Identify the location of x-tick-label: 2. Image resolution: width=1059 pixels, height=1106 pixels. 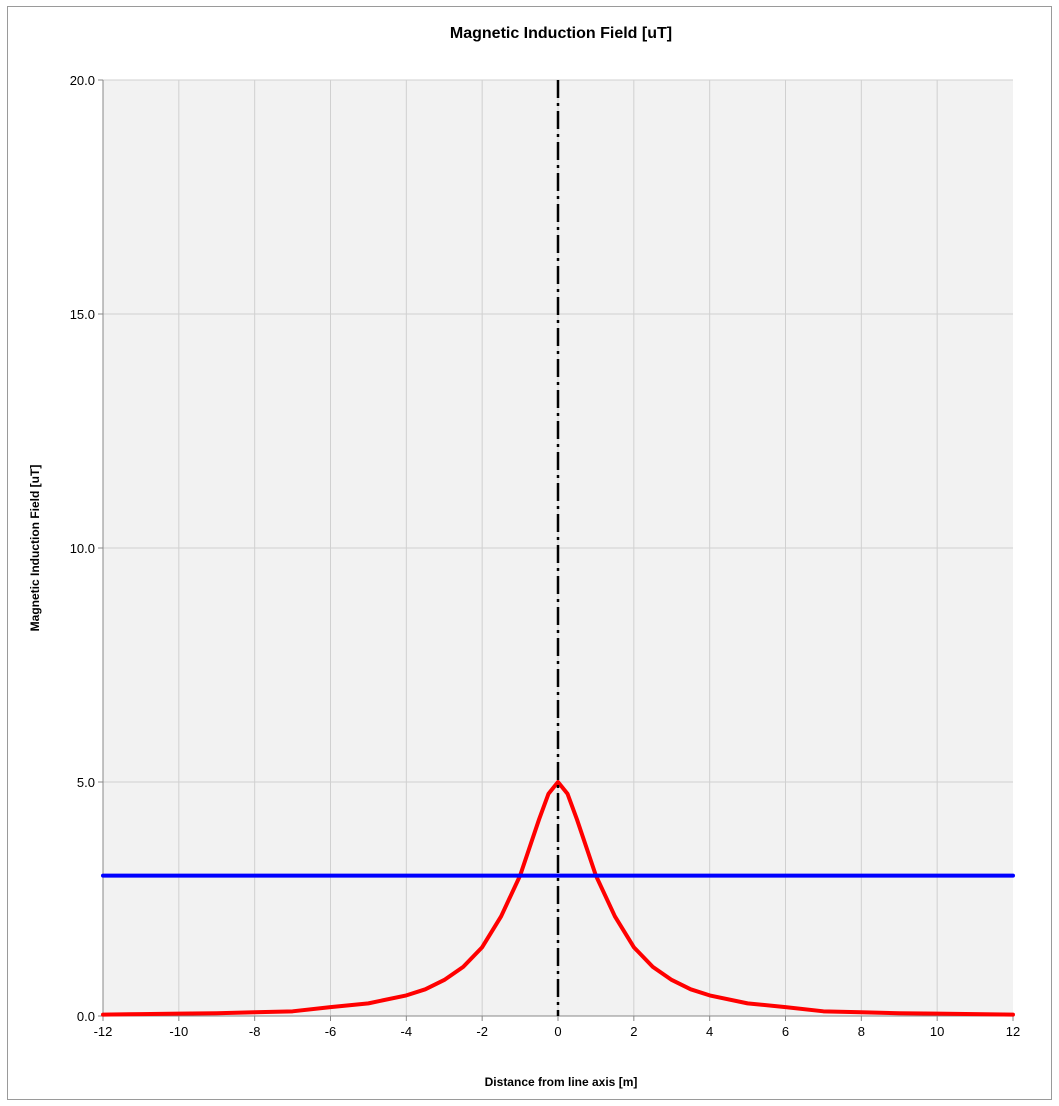
(633, 1031).